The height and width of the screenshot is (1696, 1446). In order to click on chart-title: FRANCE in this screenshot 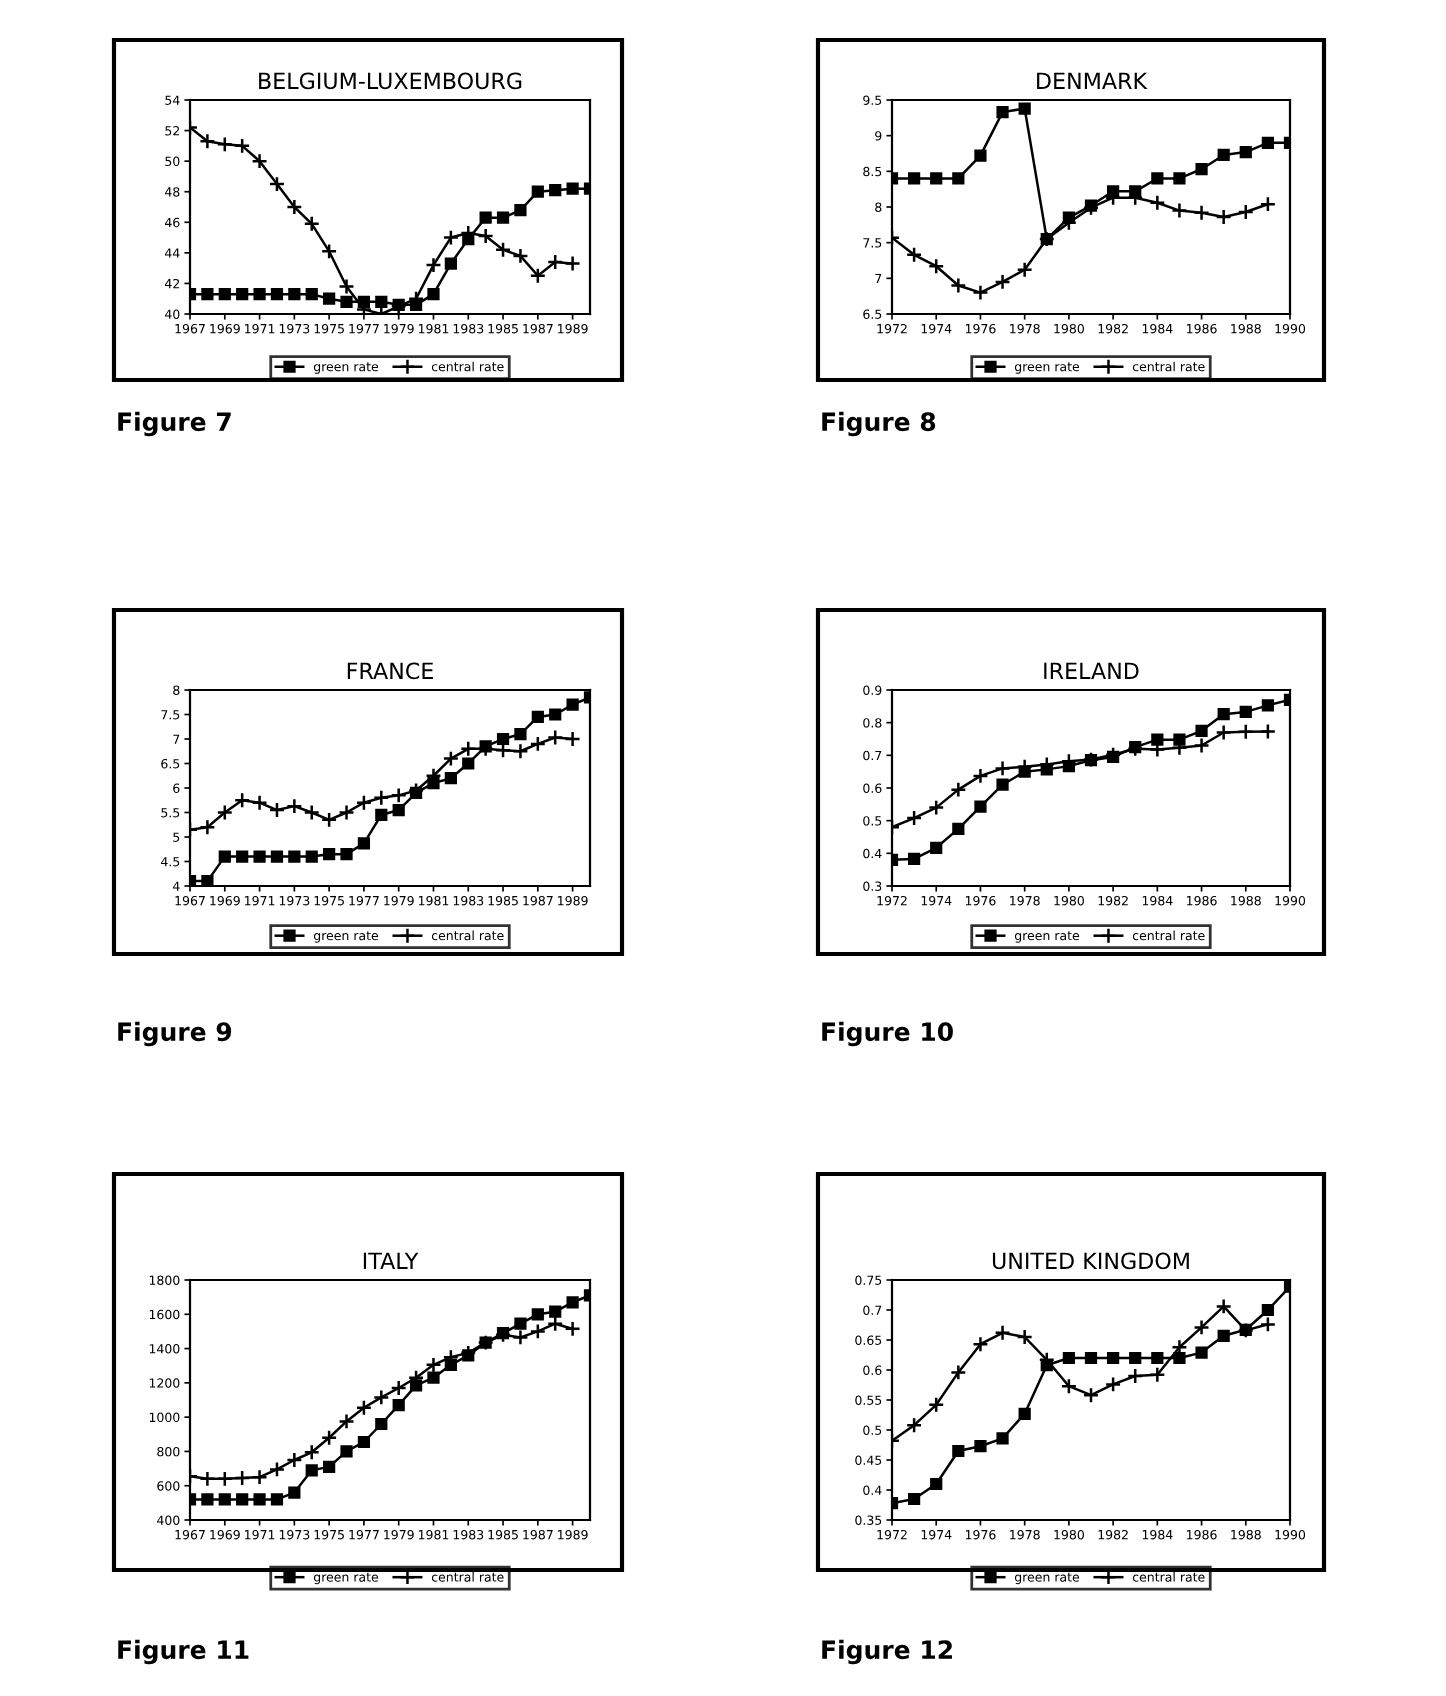, I will do `click(390, 671)`.